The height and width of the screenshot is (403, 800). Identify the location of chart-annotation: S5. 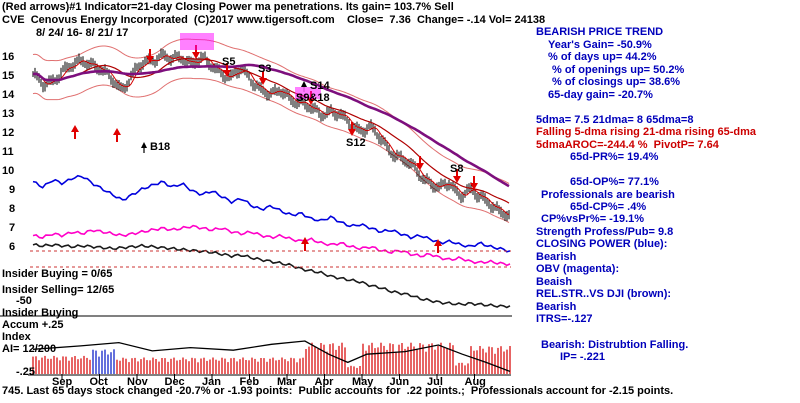
(229, 62).